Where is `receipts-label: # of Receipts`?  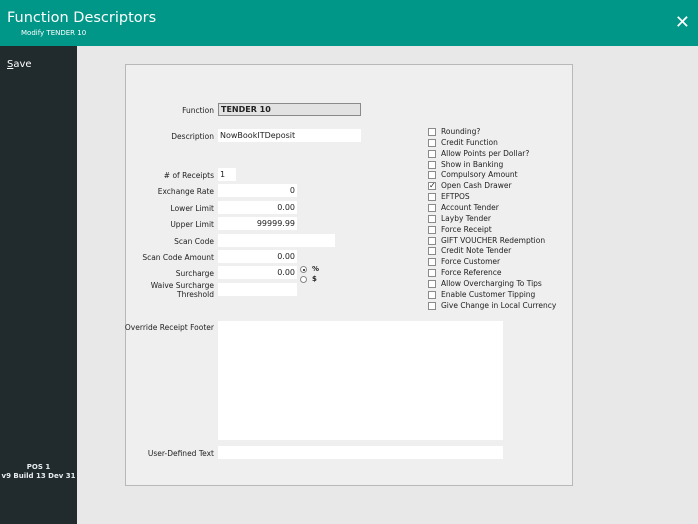
receipts-label: # of Receipts is located at coordinates (188, 175).